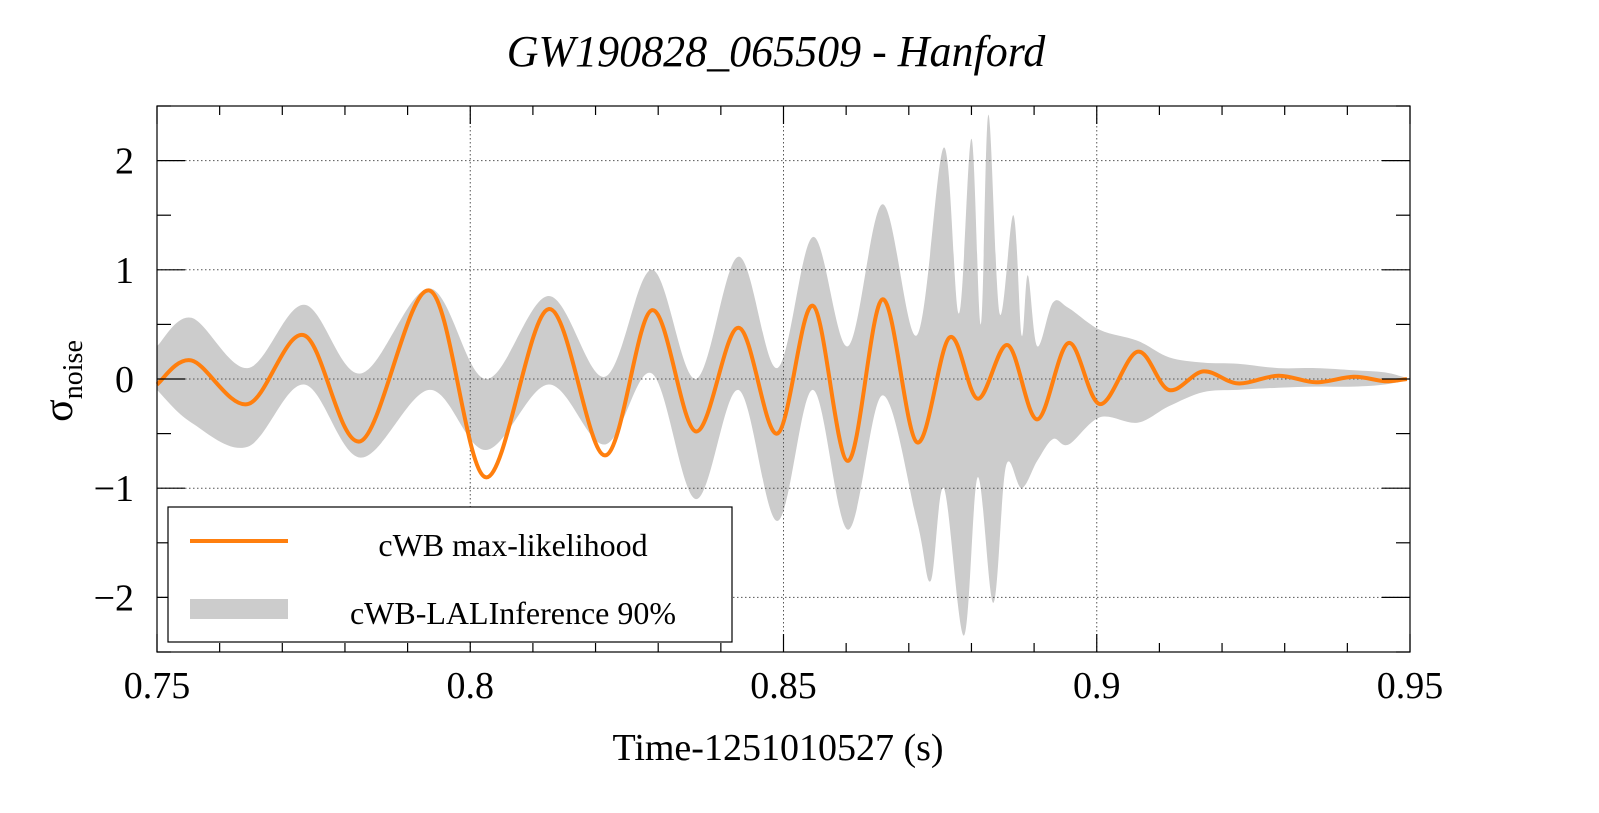 The image size is (1599, 813). What do you see at coordinates (114, 598) in the screenshot?
I see `y-tick-label: −2` at bounding box center [114, 598].